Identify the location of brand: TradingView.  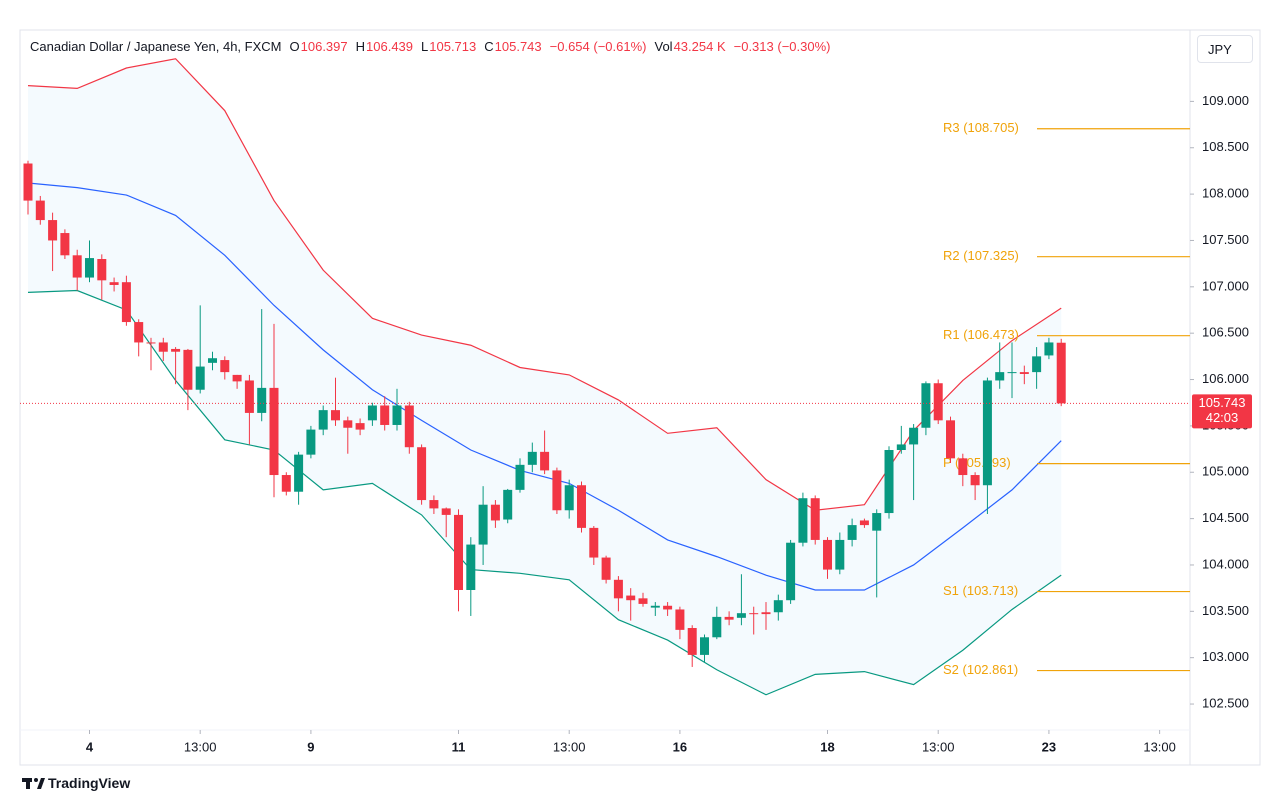
(89, 783).